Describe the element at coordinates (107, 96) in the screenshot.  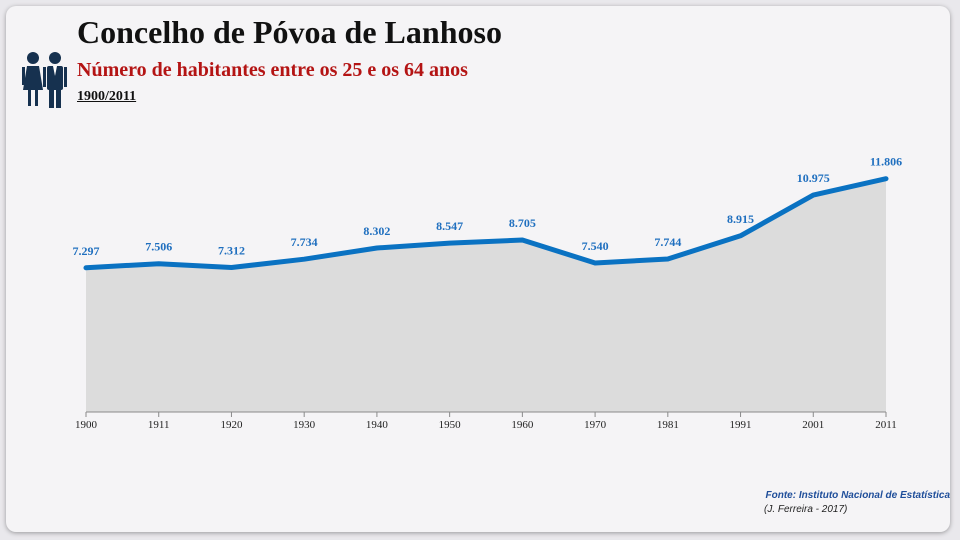
I see `period-label: 1900/2011` at that location.